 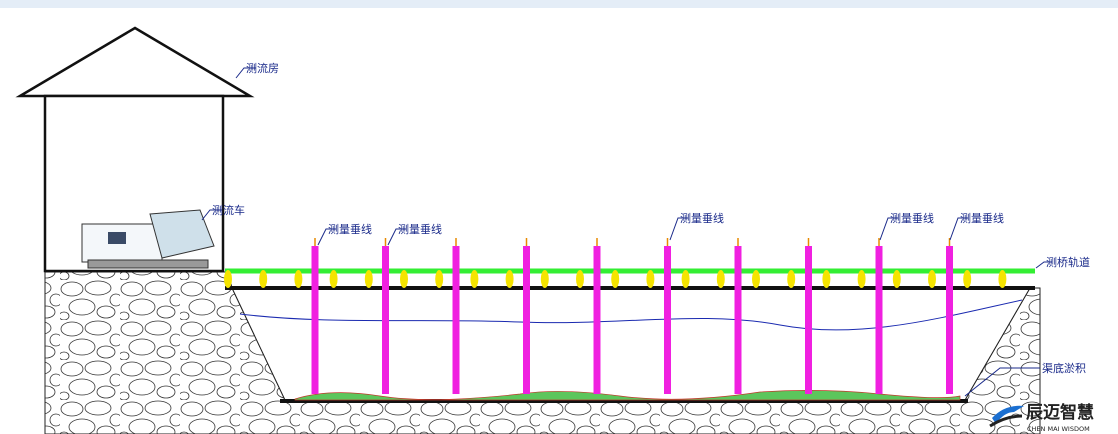 What do you see at coordinates (262, 68) in the screenshot?
I see `house-label: 测流房` at bounding box center [262, 68].